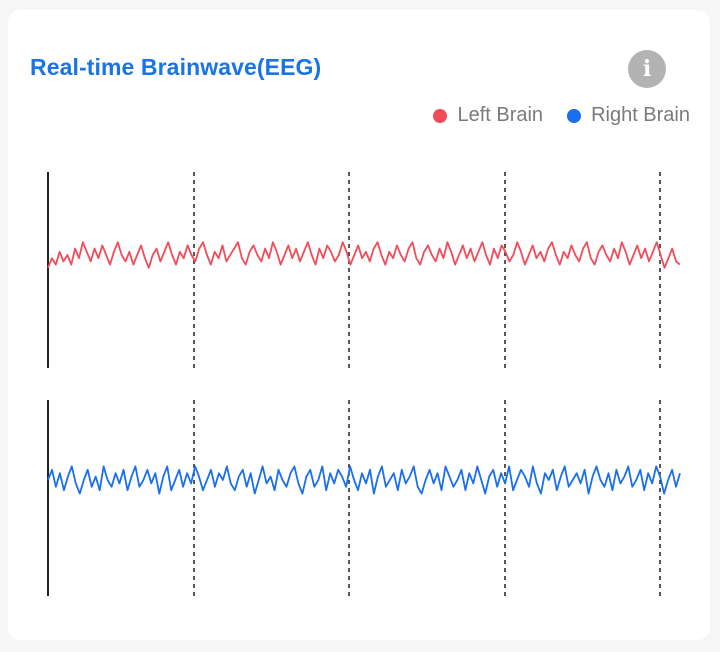 Image resolution: width=720 pixels, height=652 pixels. I want to click on legend-item-left: Left Brain, so click(488, 115).